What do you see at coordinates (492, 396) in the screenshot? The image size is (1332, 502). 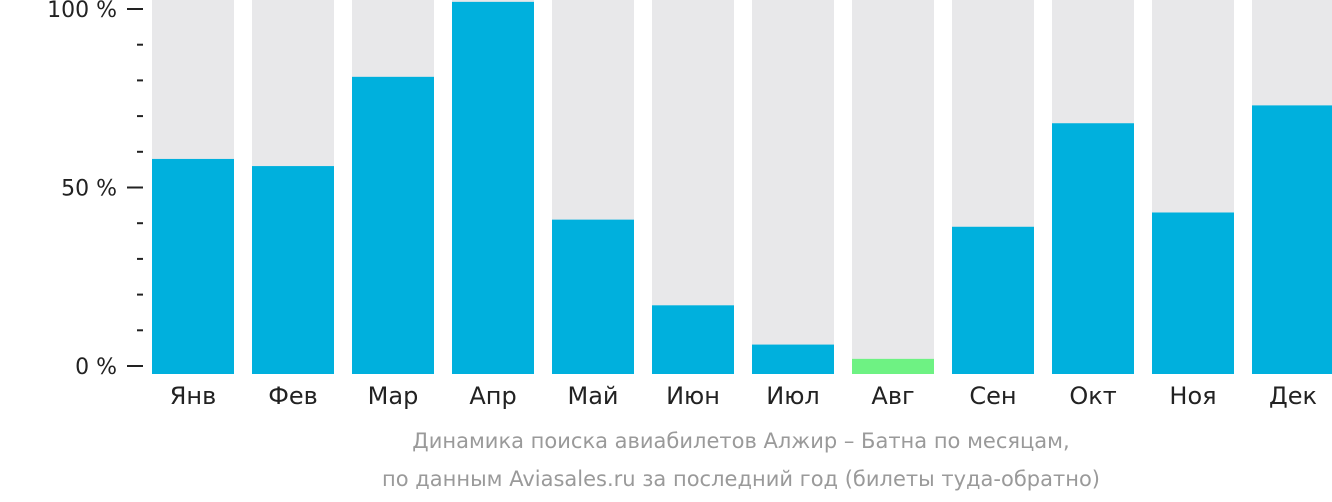 I see `x-tick-label: Апр` at bounding box center [492, 396].